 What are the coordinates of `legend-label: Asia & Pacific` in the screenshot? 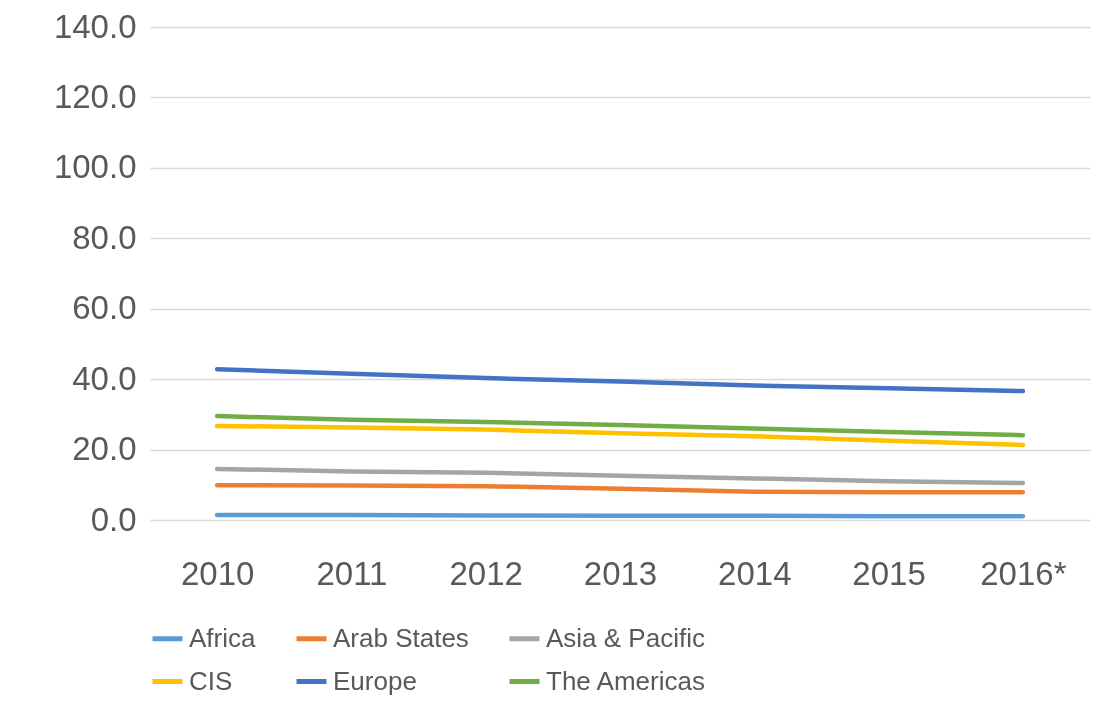 It's located at (625, 637).